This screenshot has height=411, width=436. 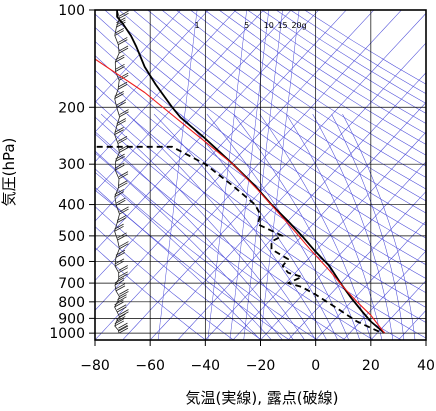 I want to click on y-tick-label: 600, so click(x=71, y=262).